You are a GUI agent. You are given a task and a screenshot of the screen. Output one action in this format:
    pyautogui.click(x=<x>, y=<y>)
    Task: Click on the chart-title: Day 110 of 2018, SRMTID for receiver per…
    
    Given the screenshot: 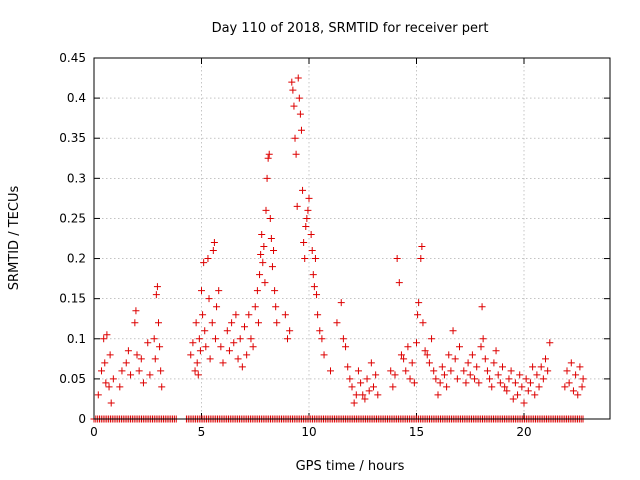 What is the action you would take?
    pyautogui.click(x=350, y=28)
    